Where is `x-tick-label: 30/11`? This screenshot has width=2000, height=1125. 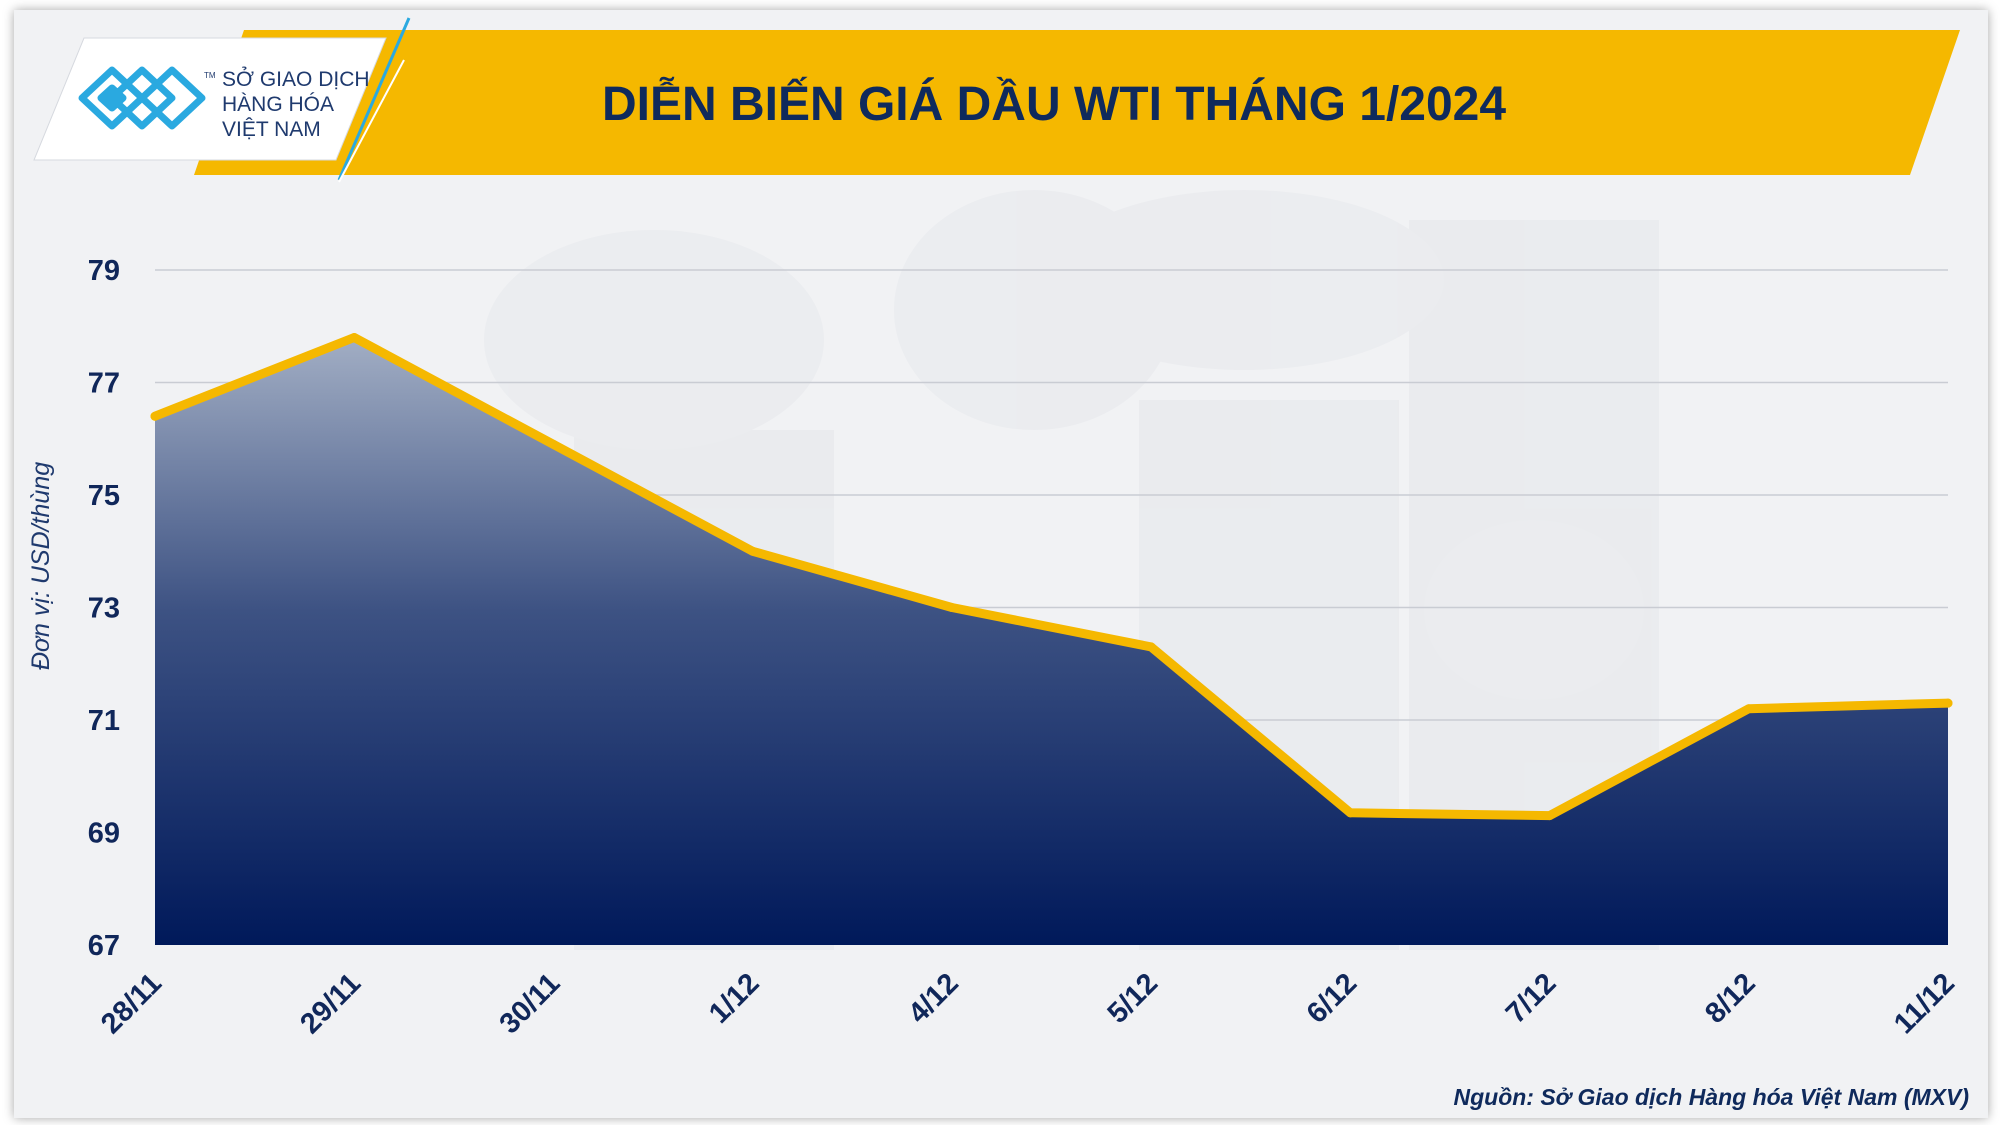 x-tick-label: 30/11 is located at coordinates (530, 1003).